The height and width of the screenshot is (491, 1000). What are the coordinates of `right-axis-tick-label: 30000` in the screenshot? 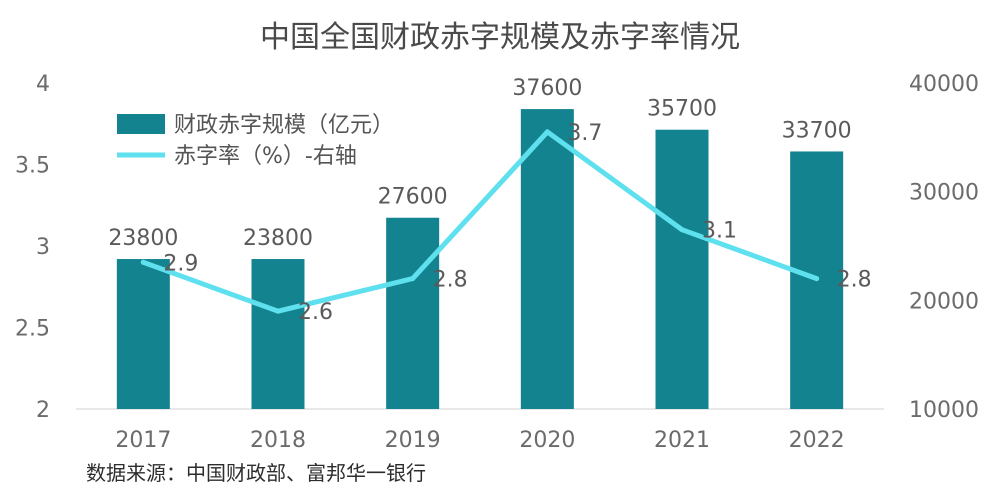 It's located at (944, 193).